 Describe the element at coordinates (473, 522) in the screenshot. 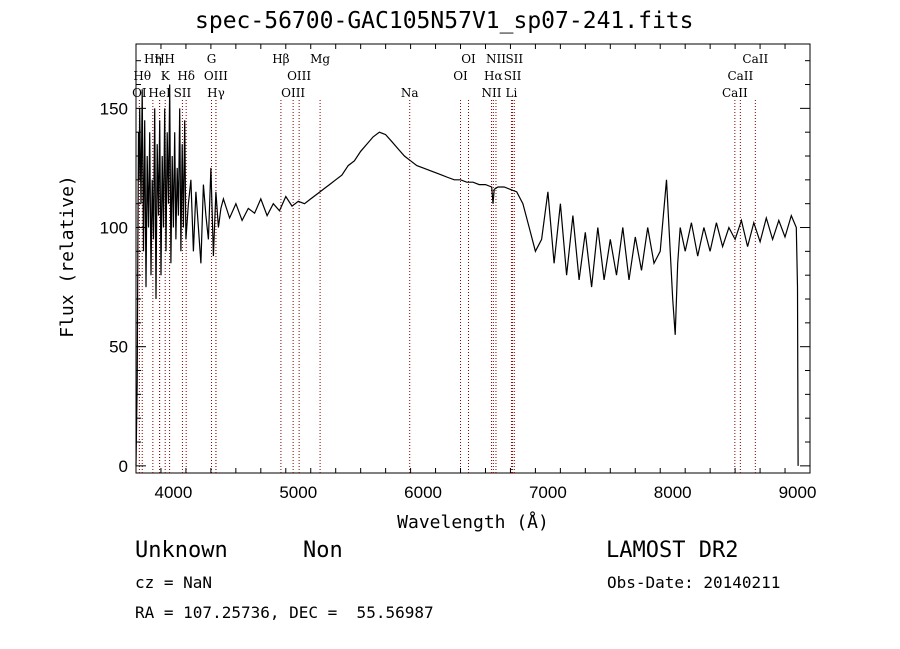

I see `x-axis-label: Wavelength (Å)` at that location.